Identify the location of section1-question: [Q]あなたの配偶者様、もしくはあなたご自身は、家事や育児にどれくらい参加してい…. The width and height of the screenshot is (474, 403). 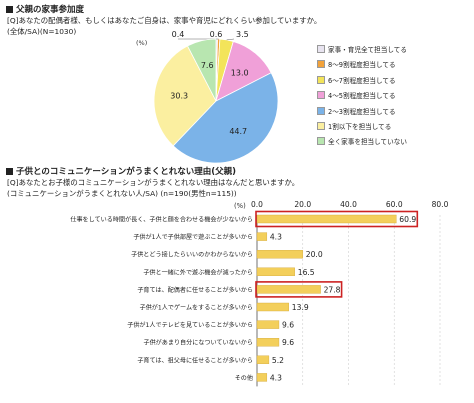
(164, 20).